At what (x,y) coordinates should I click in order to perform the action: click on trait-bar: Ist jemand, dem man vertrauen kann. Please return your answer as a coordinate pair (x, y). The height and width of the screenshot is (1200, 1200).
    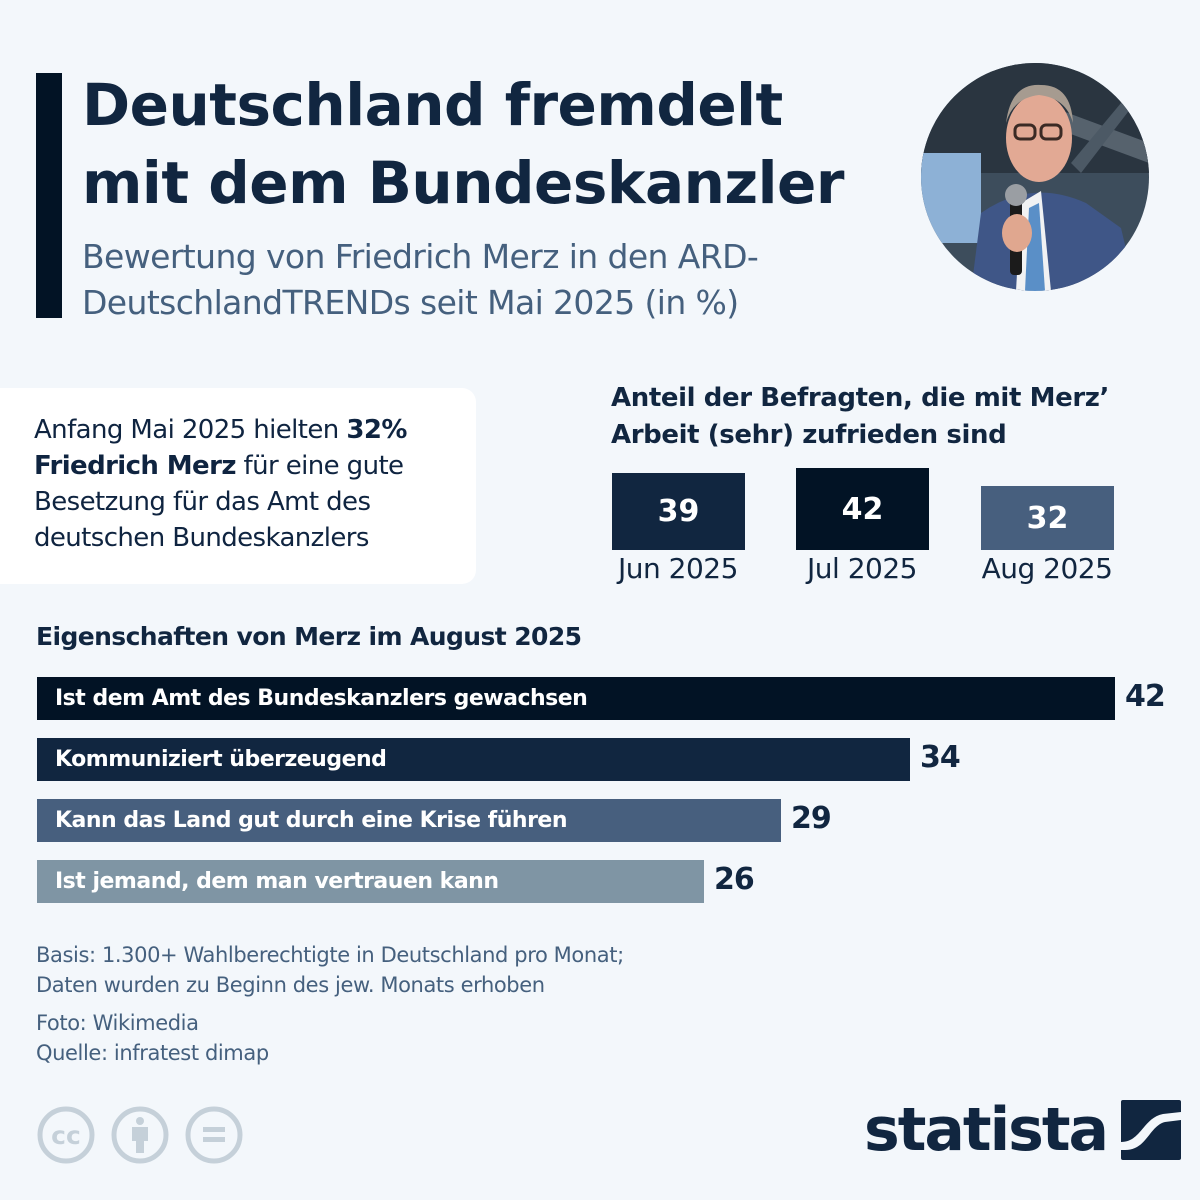
    Looking at the image, I should click on (370, 881).